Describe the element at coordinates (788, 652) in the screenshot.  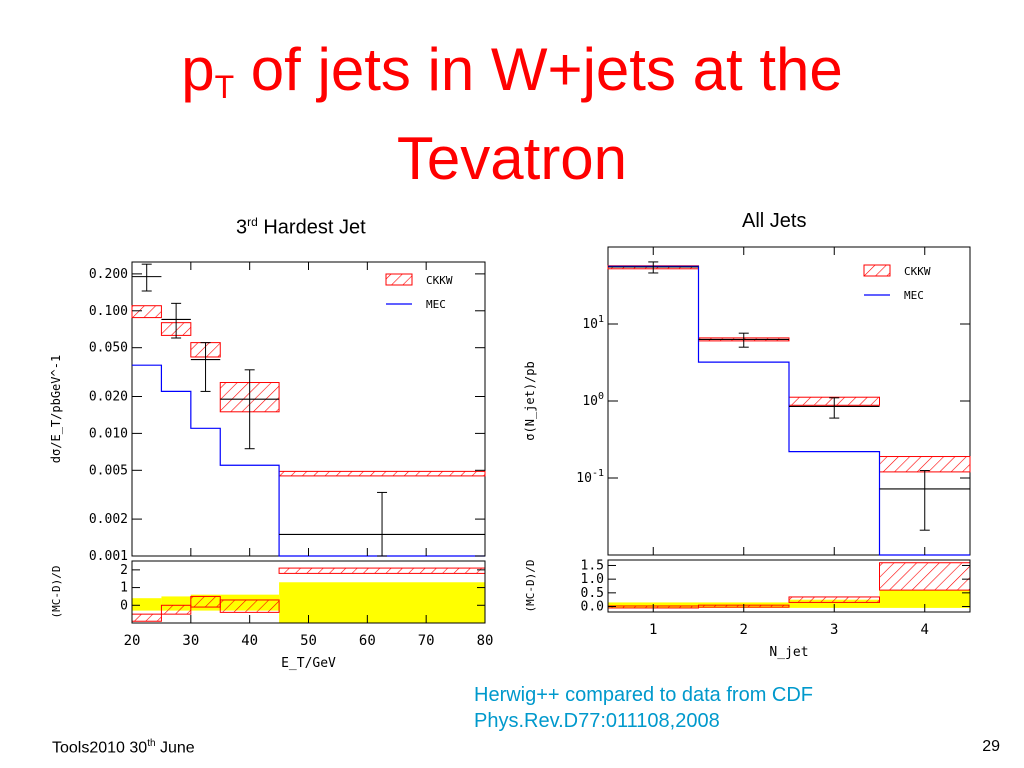
I see `x-axis-label: N_jet` at that location.